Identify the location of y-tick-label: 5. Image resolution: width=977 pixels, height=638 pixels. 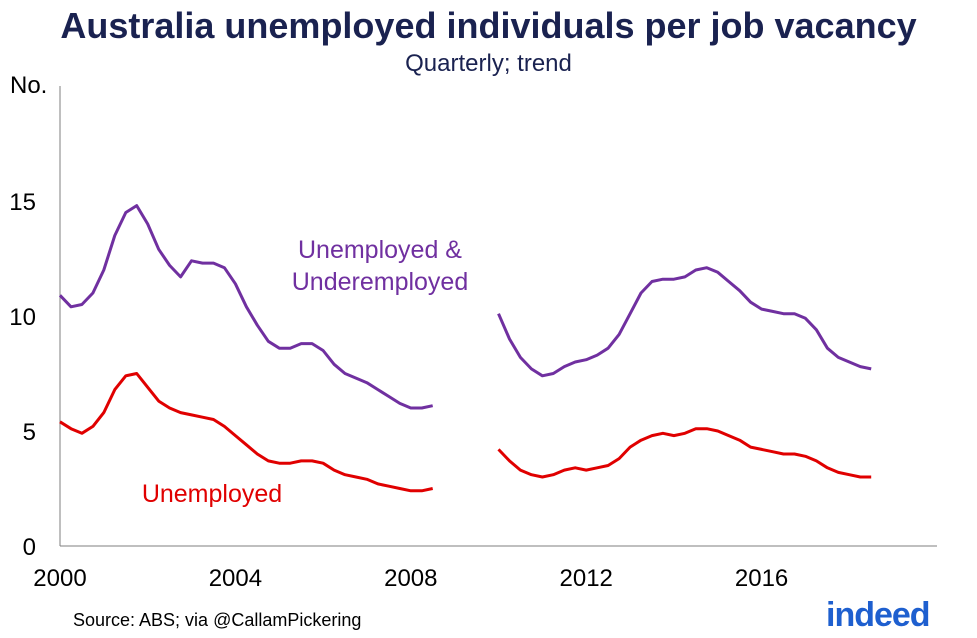
(29, 432).